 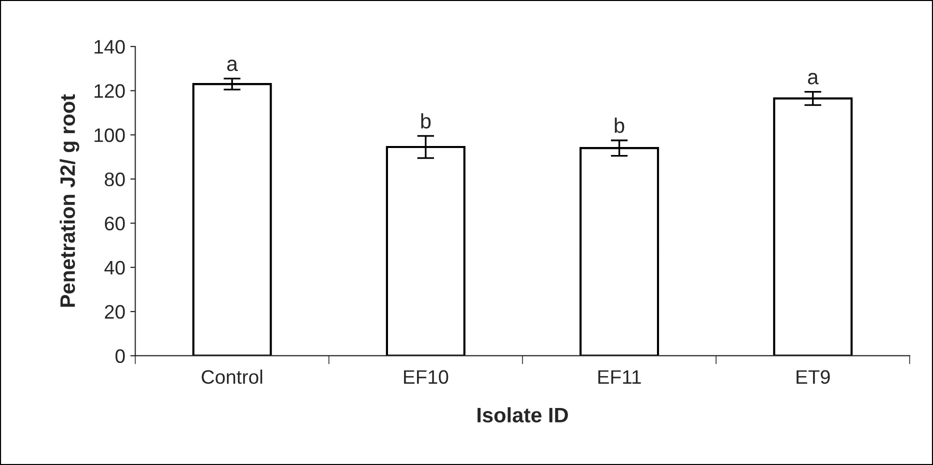 What do you see at coordinates (232, 219) in the screenshot?
I see `bar` at bounding box center [232, 219].